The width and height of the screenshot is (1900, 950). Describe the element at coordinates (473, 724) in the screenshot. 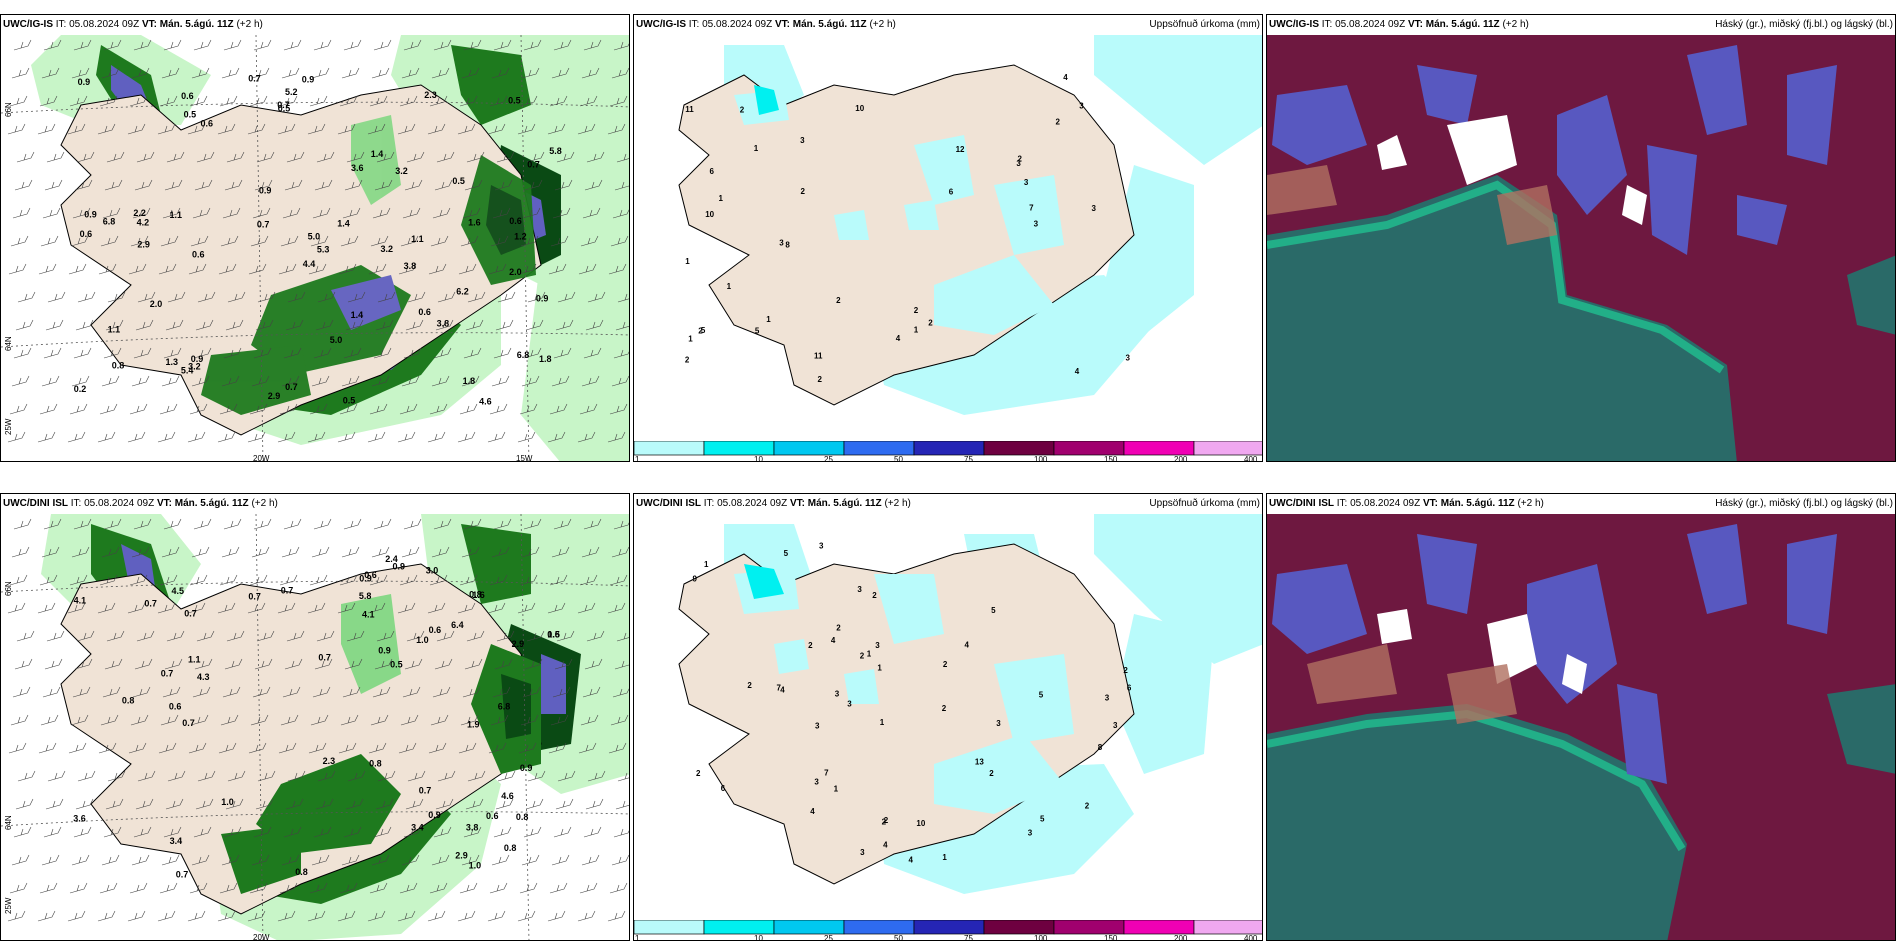

I see `value-label: 1.9` at that location.